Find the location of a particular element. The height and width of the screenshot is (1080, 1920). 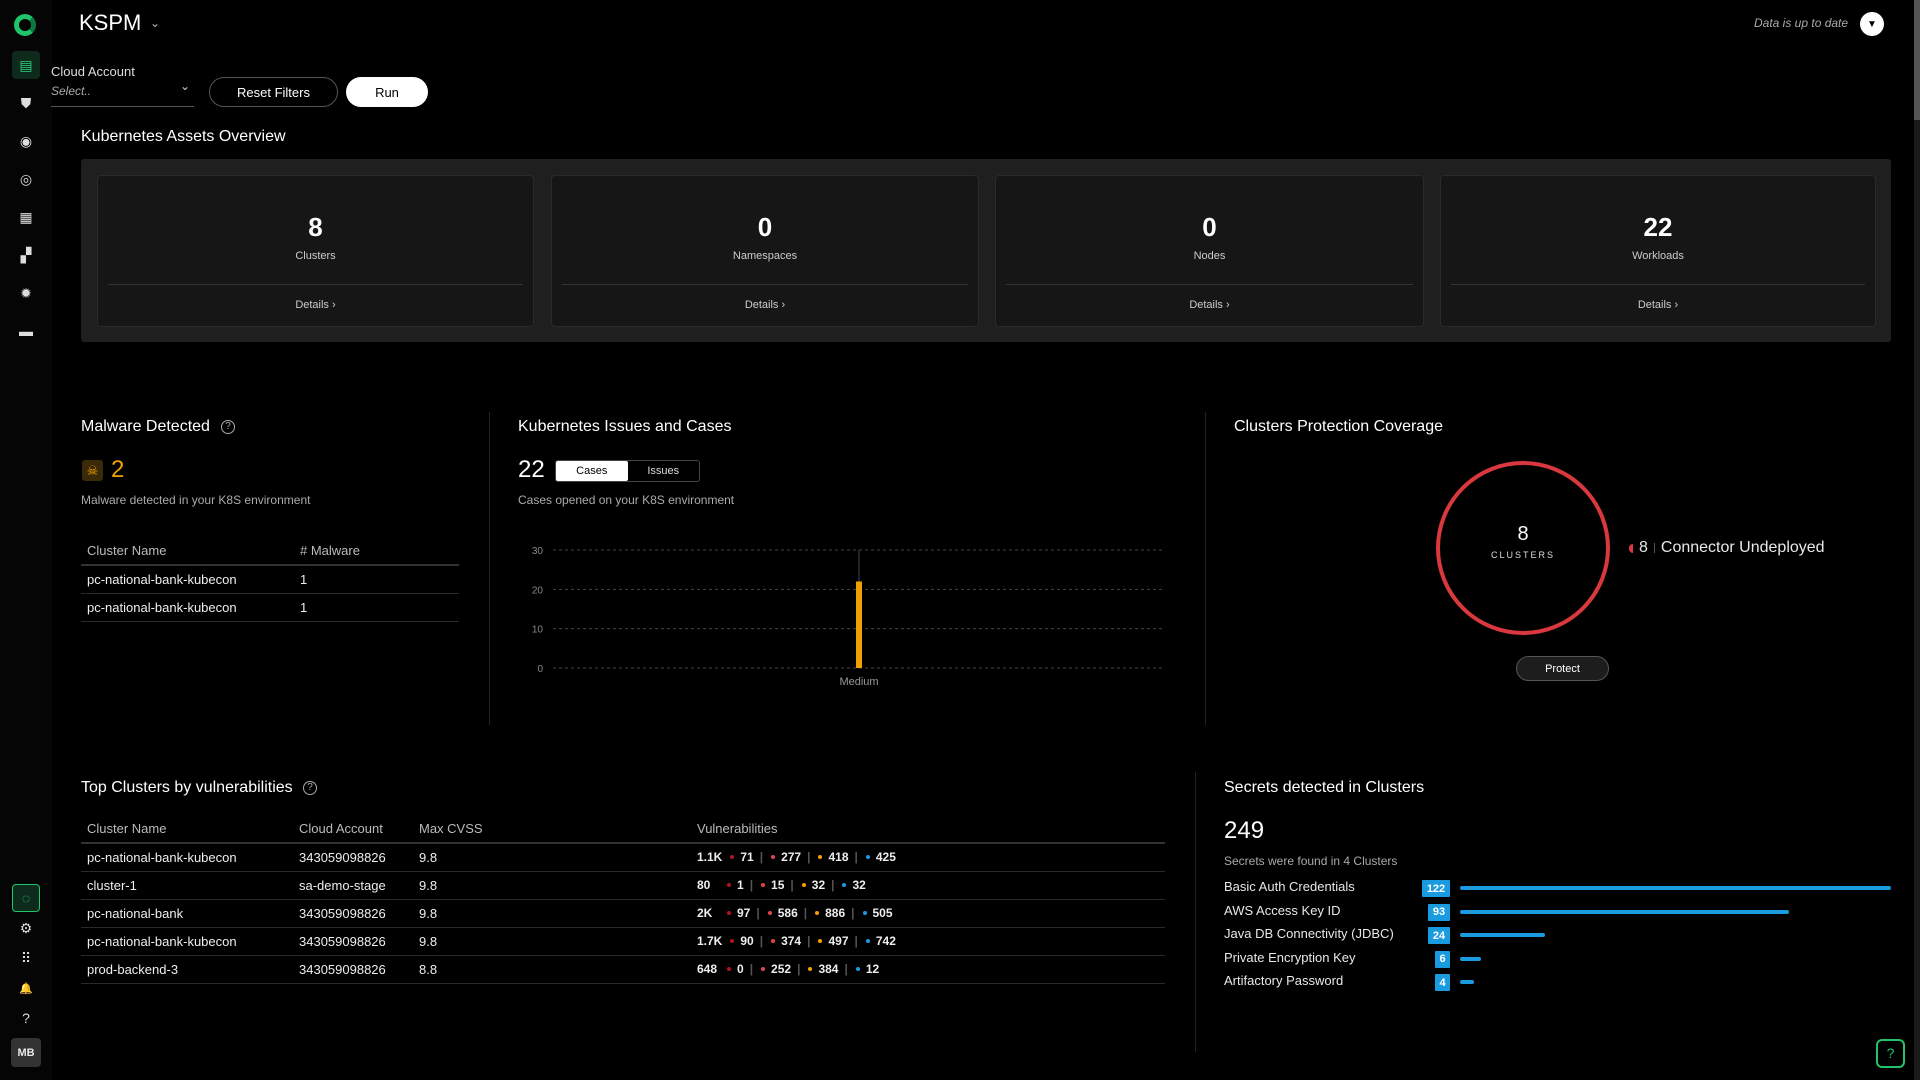

eye-icon: ◉ is located at coordinates (26, 140).